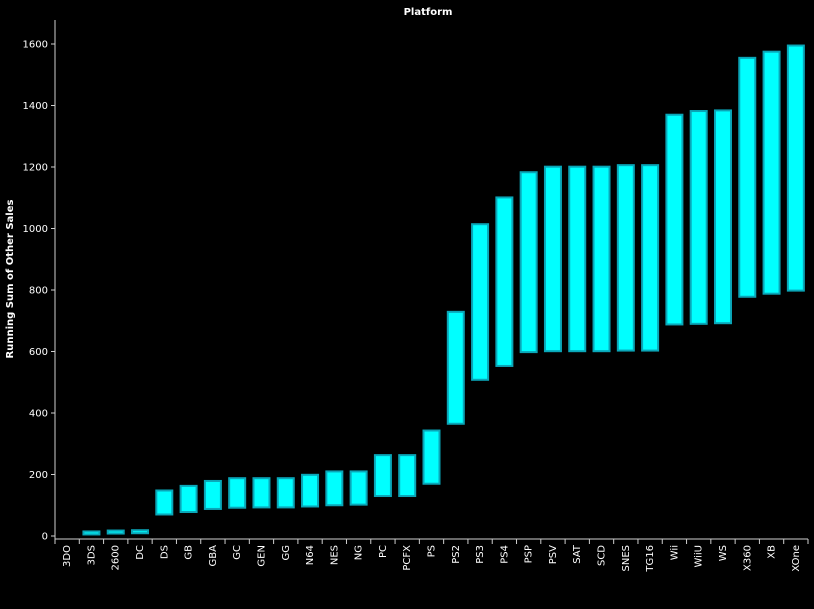  What do you see at coordinates (747, 177) in the screenshot?
I see `bar-x360` at bounding box center [747, 177].